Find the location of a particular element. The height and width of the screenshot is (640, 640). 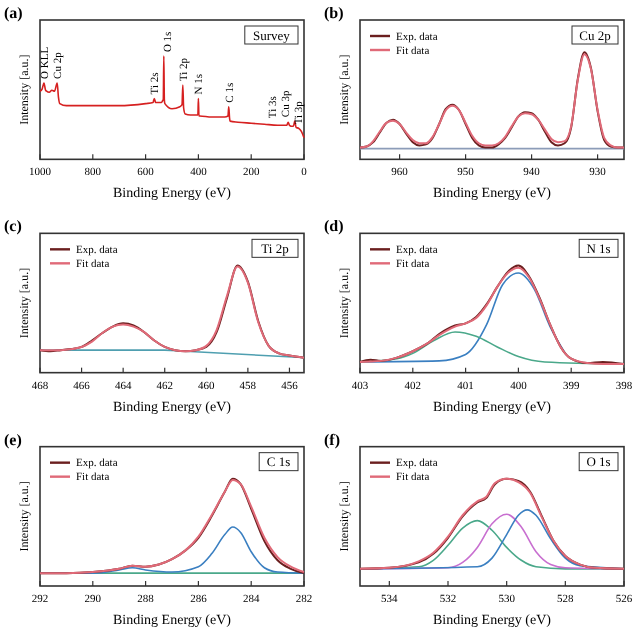

chart-title: (d) is located at coordinates (334, 226).